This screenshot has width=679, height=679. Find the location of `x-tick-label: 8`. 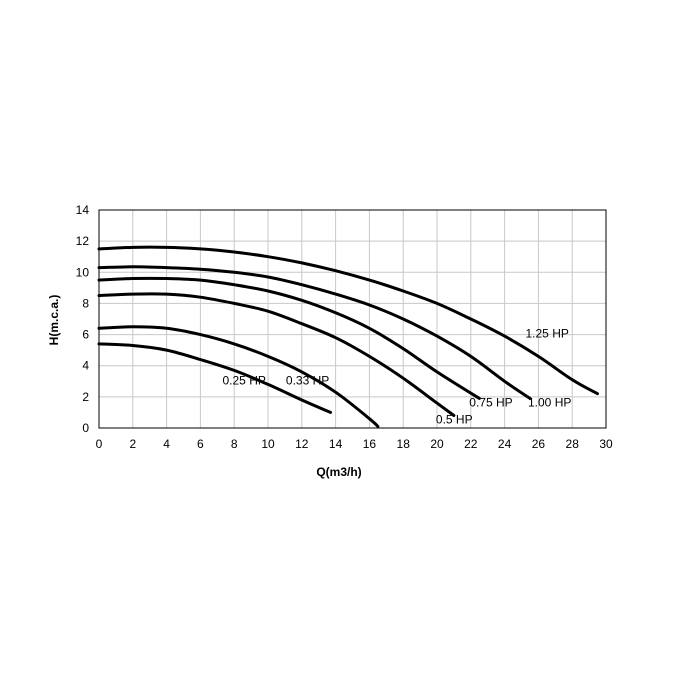

x-tick-label: 8 is located at coordinates (234, 444).